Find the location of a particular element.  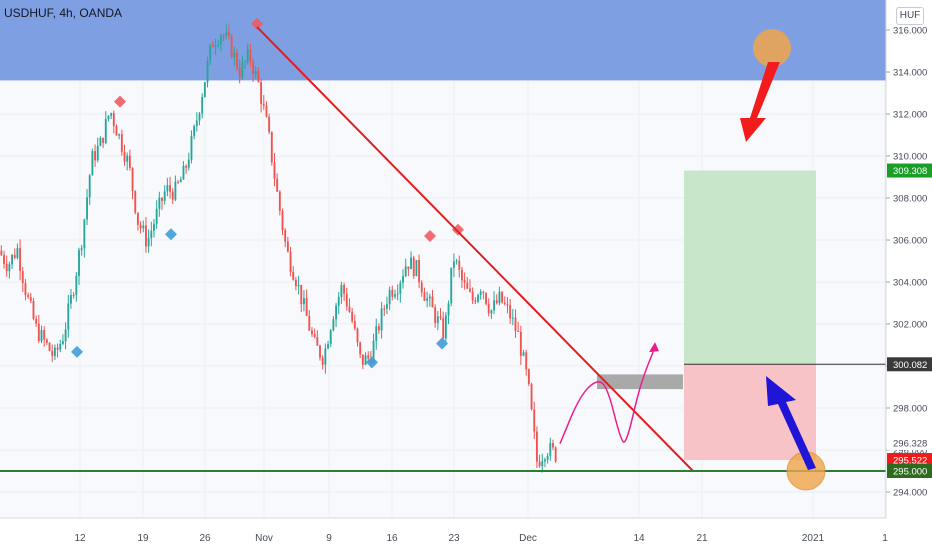

grey-box is located at coordinates (640, 382).